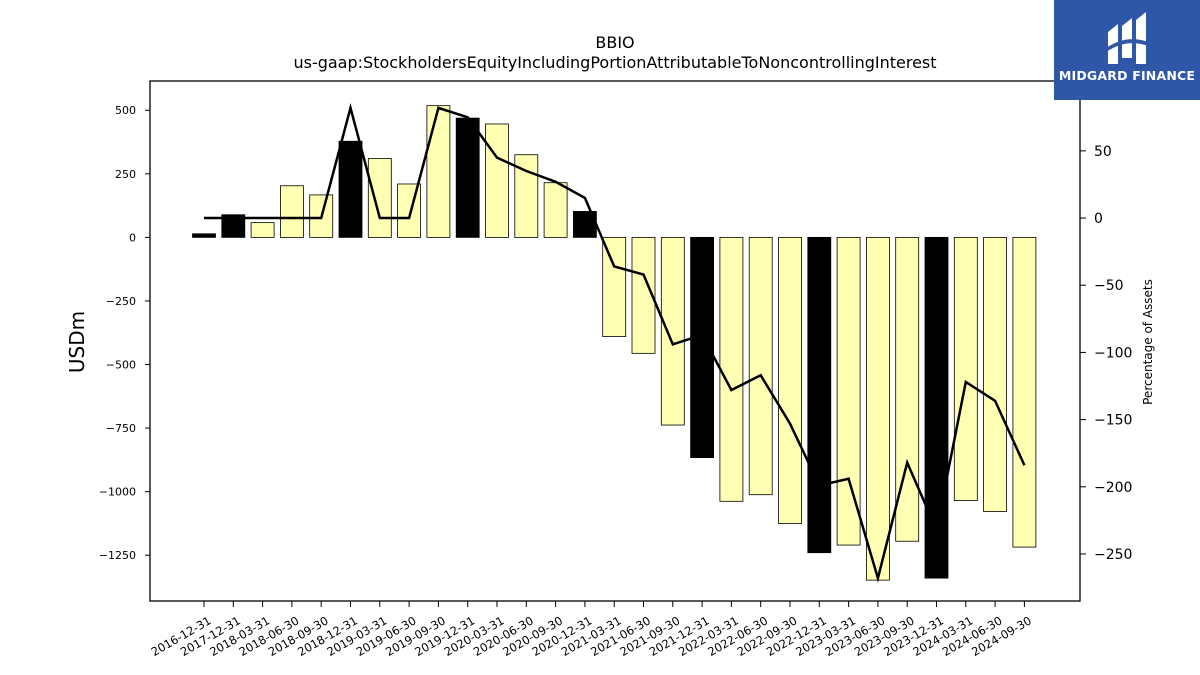 The width and height of the screenshot is (1200, 675). Describe the element at coordinates (121, 428) in the screenshot. I see `y-tick-label: −750` at that location.